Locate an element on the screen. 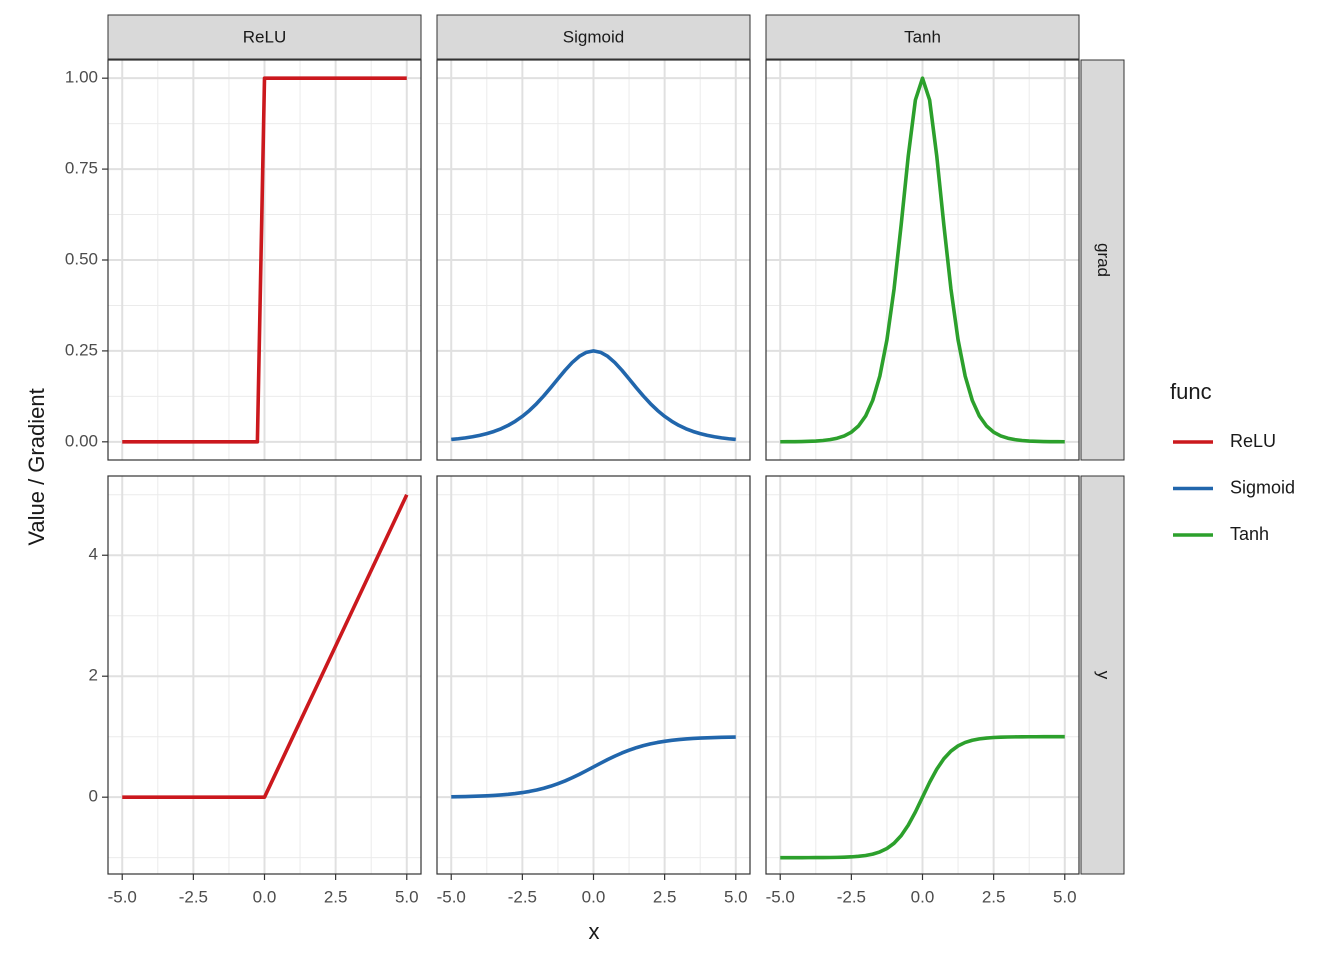 This screenshot has height=960, width=1344. y-tick-label: 0.00 is located at coordinates (81, 440).